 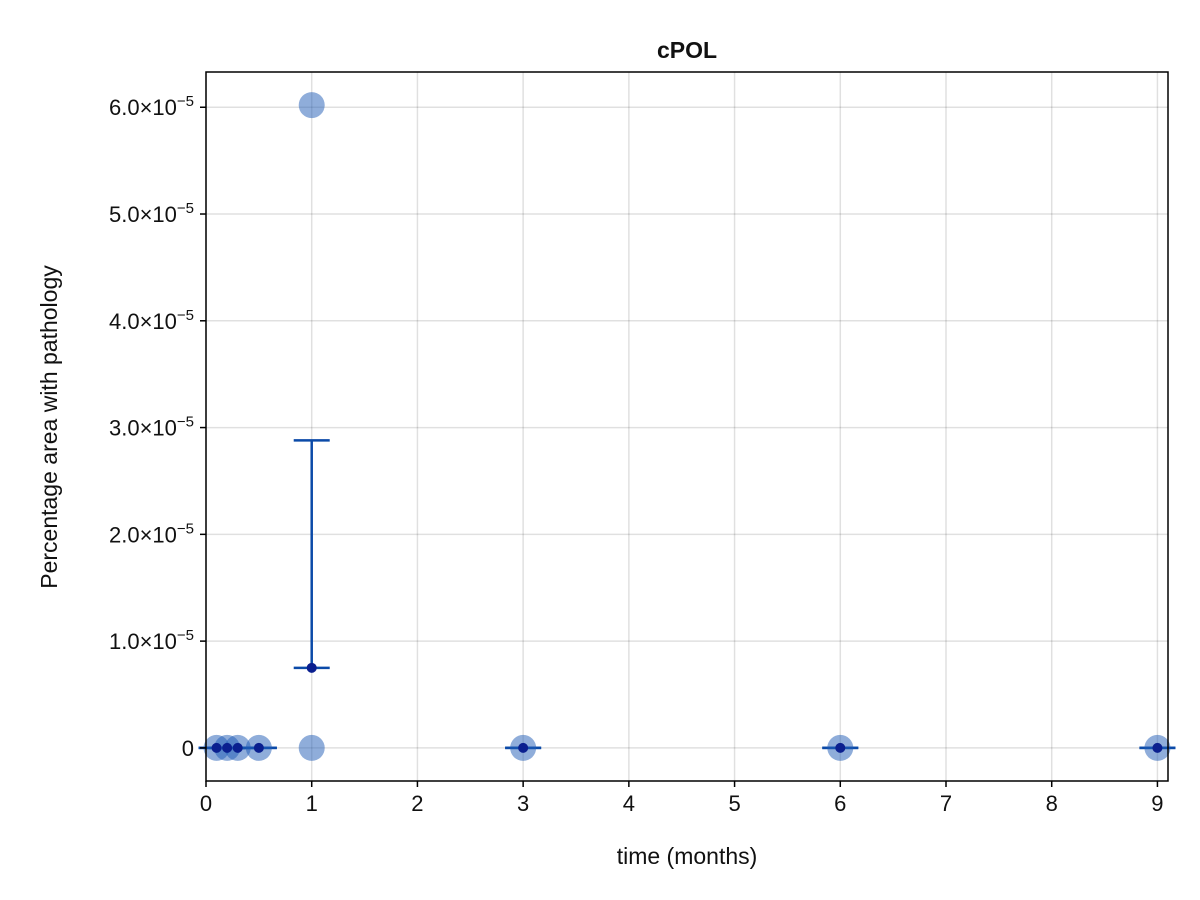 I want to click on y-tick-label-2: 2.0×10⁻⁵, so click(x=151, y=533).